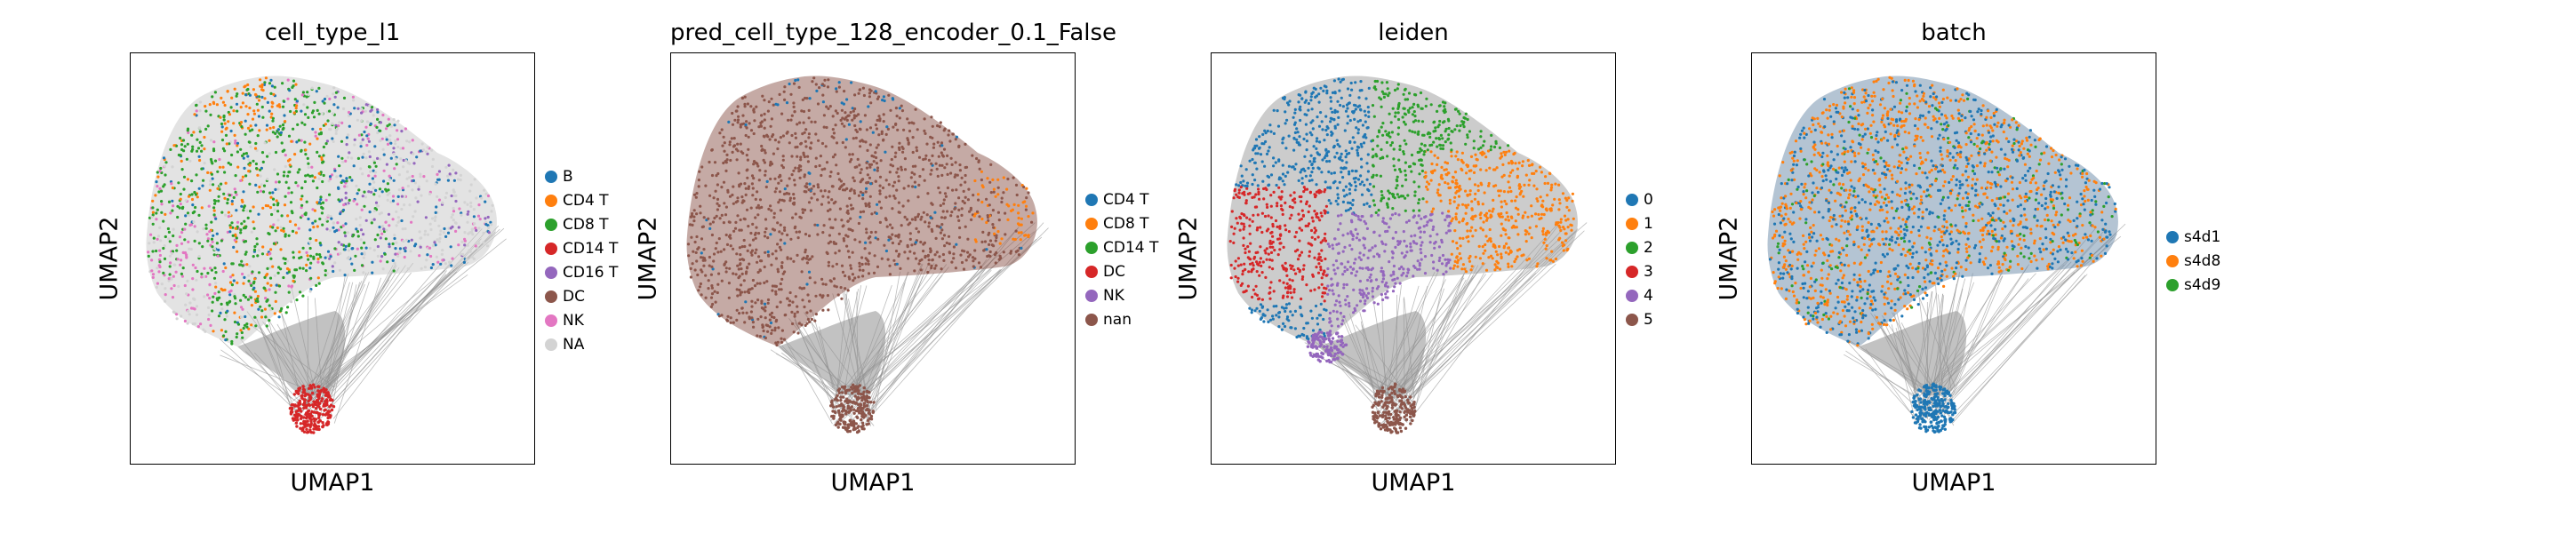 The height and width of the screenshot is (533, 2576). I want to click on panel-title: pred_cell_type_128_encoder_0.1_False, so click(893, 33).